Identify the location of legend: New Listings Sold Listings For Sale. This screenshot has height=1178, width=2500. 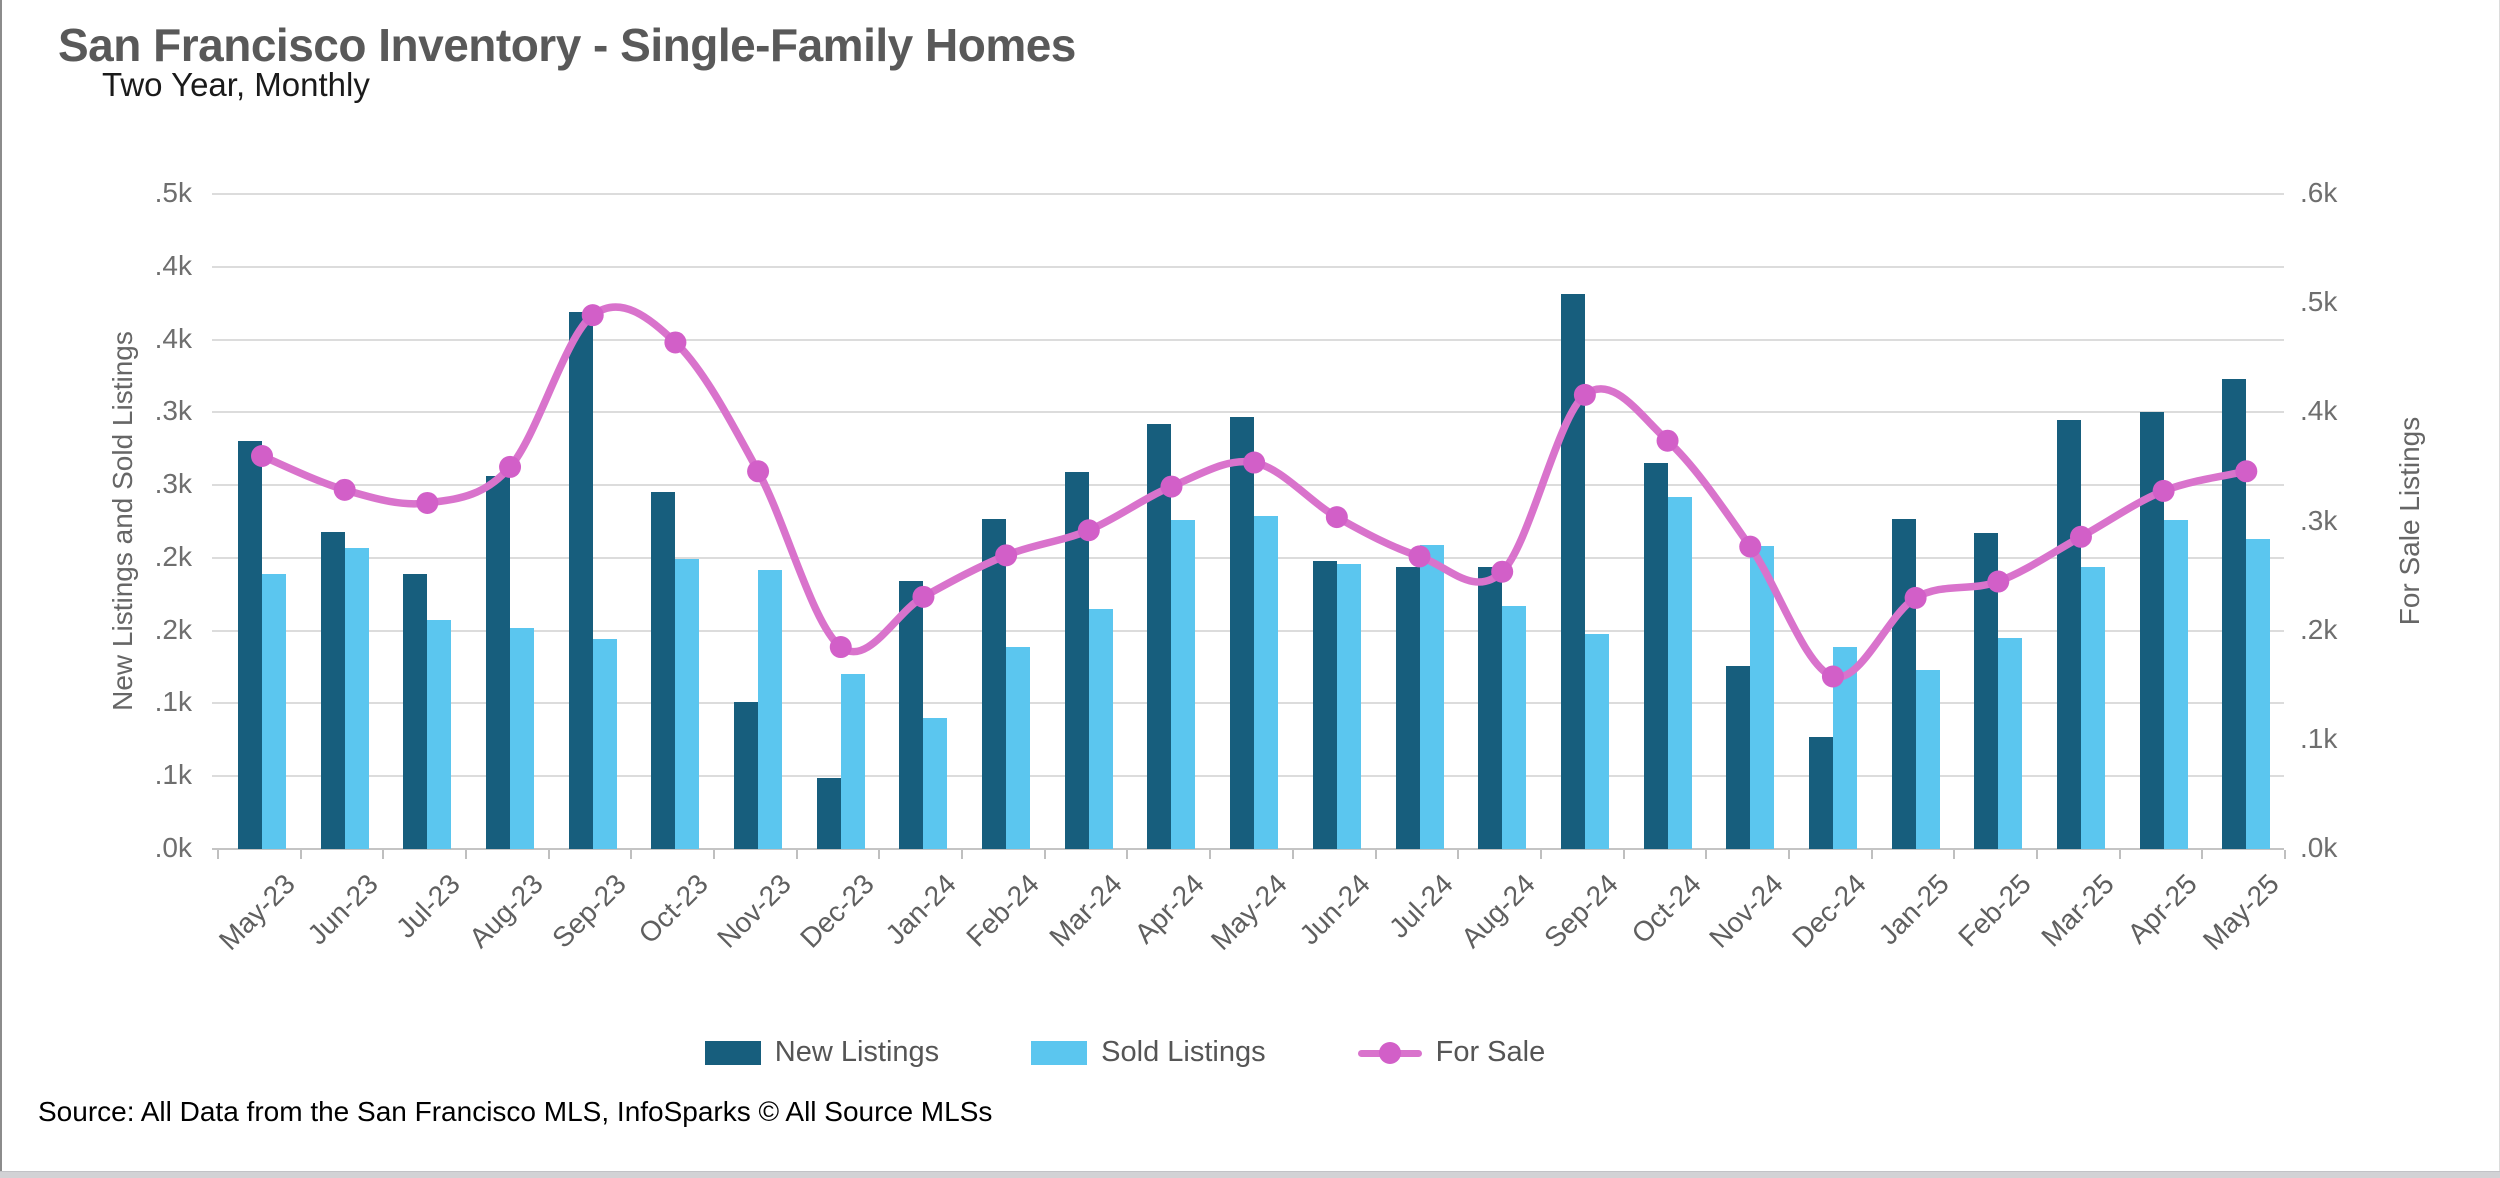
(1125, 1052).